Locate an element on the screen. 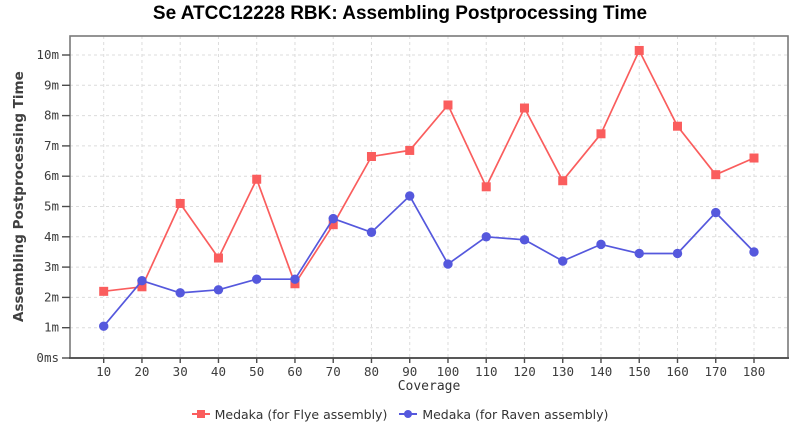 The height and width of the screenshot is (430, 800). y-tick-label: 4m is located at coordinates (51, 236).